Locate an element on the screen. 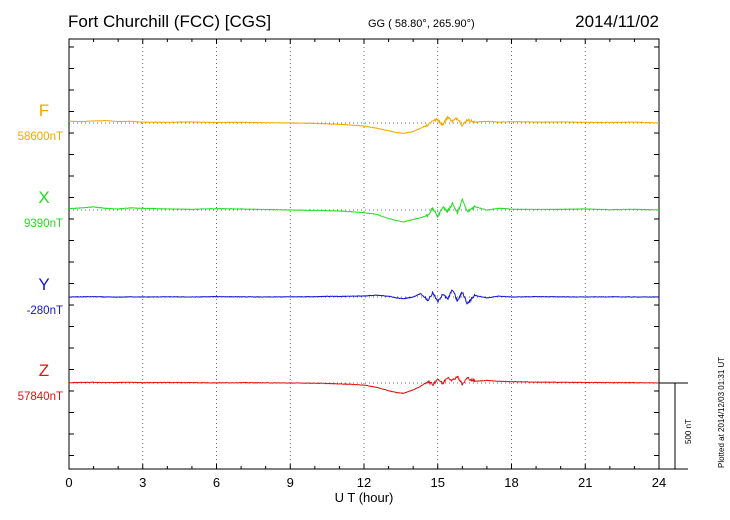 The height and width of the screenshot is (520, 730). coordinates-label: GG ( 58.80°, 265.90°) is located at coordinates (421, 24).